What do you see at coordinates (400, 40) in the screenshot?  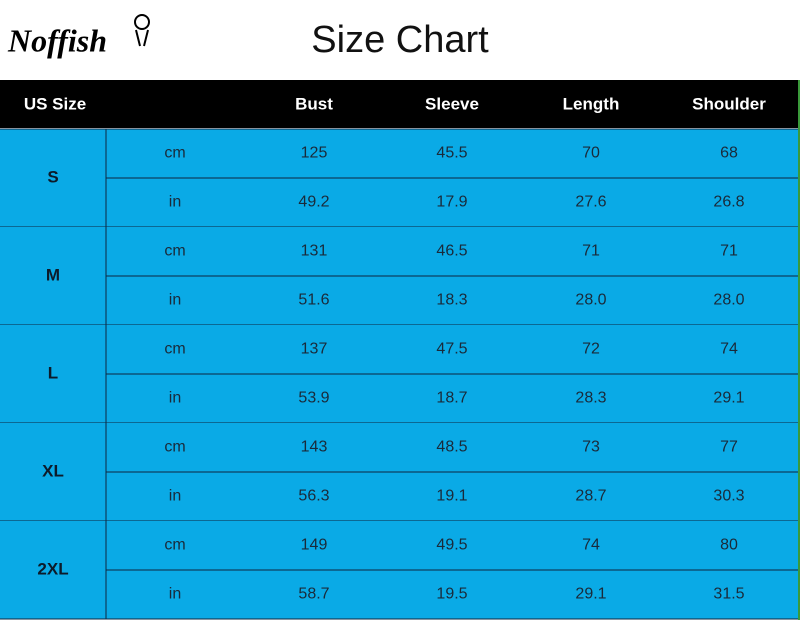 I see `title: Size Chart` at bounding box center [400, 40].